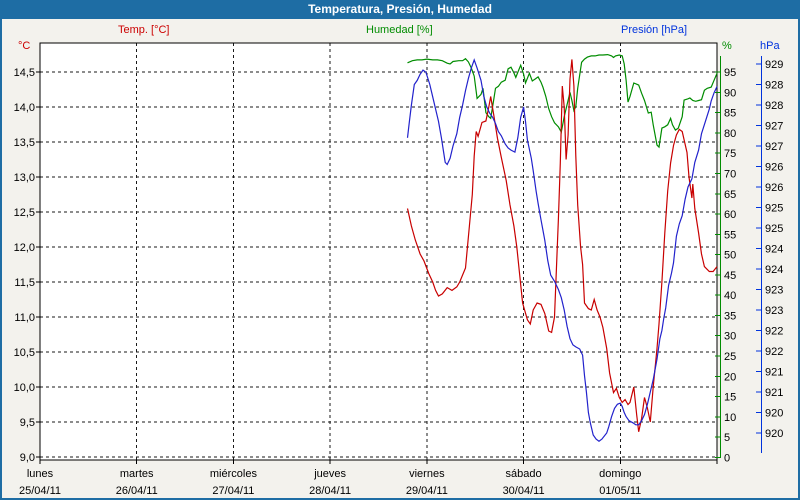 The height and width of the screenshot is (500, 800). What do you see at coordinates (24, 388) in the screenshot?
I see `temp-axis-tick-label: 10,0` at bounding box center [24, 388].